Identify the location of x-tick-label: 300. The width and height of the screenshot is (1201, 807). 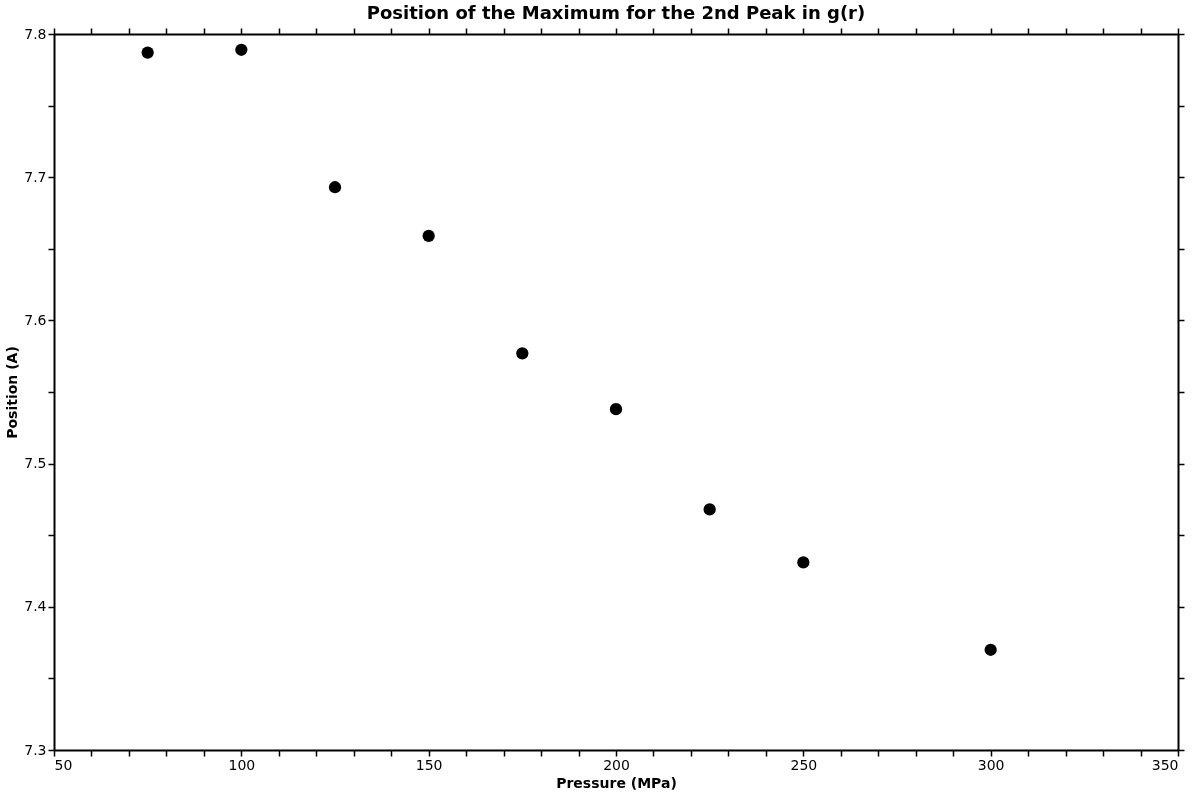
(991, 764).